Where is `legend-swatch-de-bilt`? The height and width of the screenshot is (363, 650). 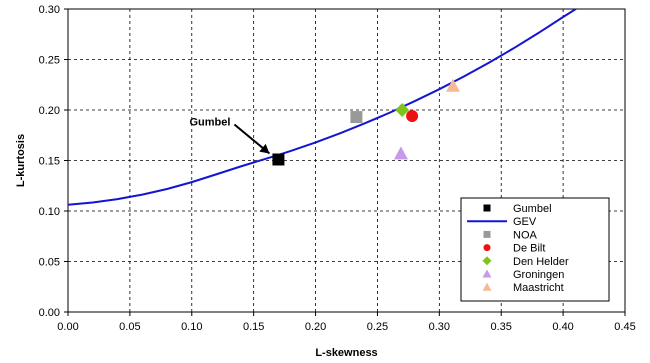 legend-swatch-de-bilt is located at coordinates (487, 248).